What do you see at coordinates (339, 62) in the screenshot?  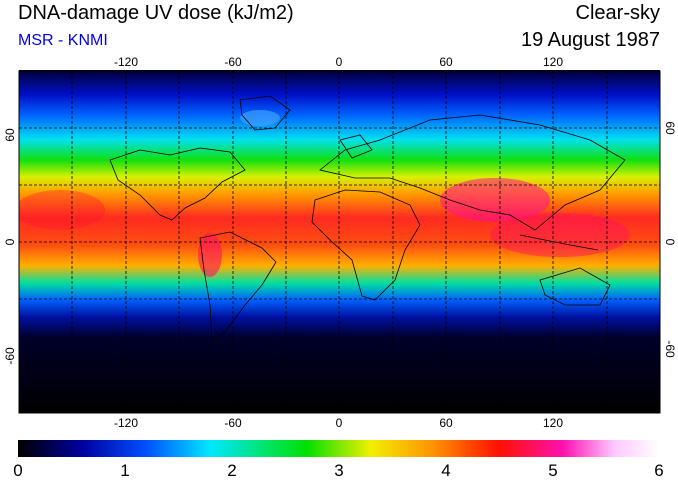 I see `lon-tick-top: 0` at bounding box center [339, 62].